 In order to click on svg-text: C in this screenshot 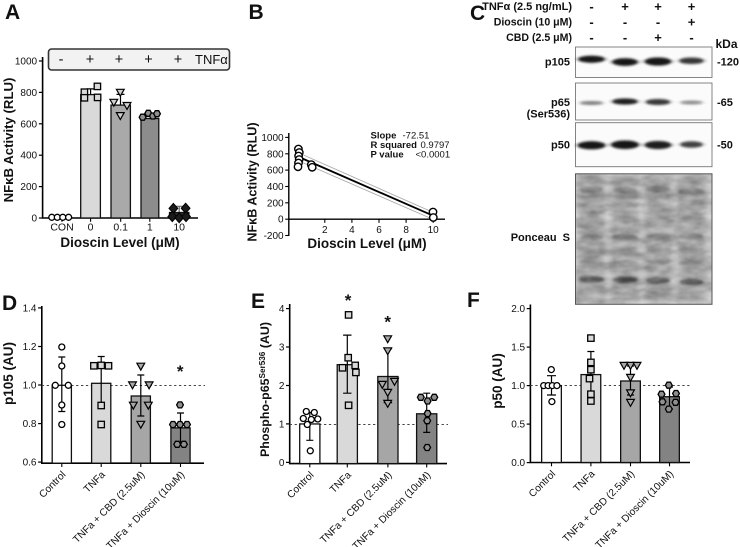, I will do `click(477, 13)`.